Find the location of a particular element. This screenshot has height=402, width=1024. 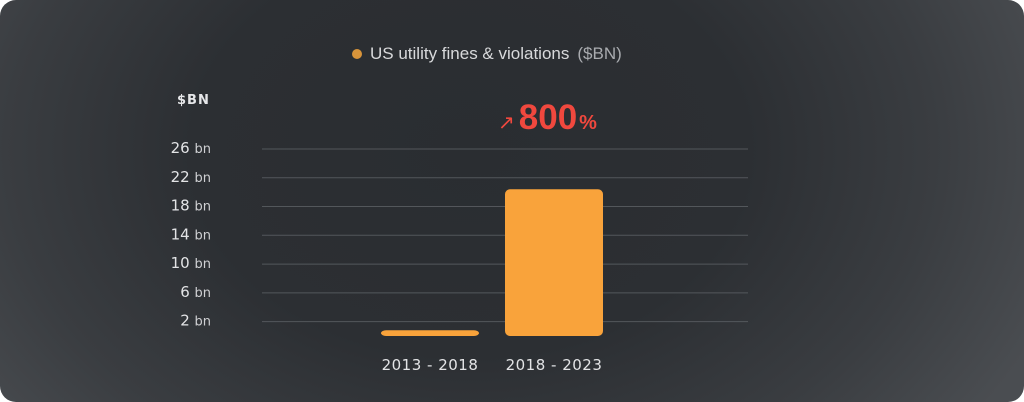

growth-value: 800 is located at coordinates (548, 117).